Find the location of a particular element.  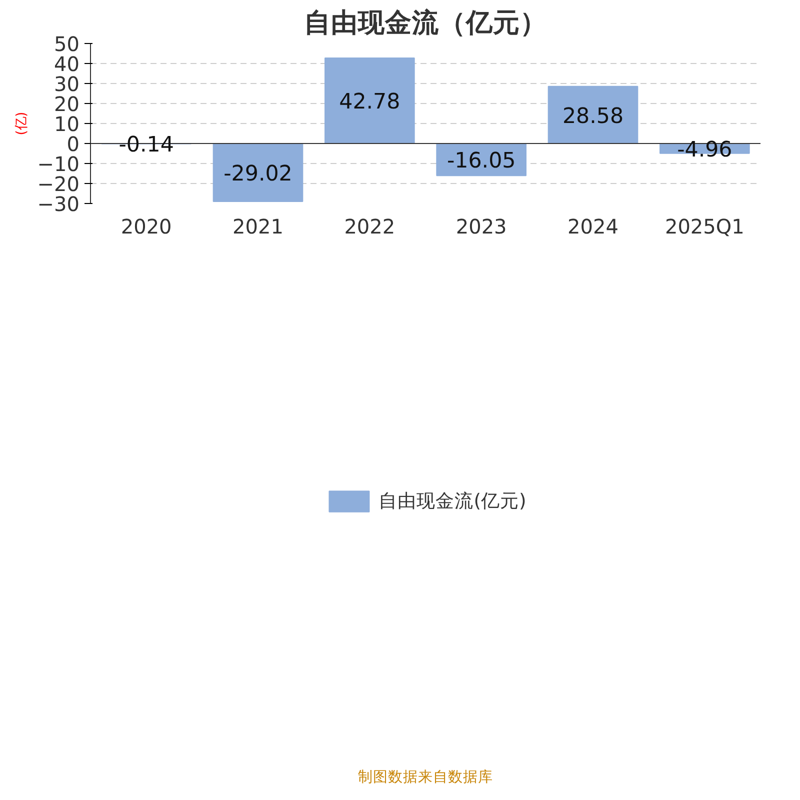

data-label: 42.78 is located at coordinates (369, 102).